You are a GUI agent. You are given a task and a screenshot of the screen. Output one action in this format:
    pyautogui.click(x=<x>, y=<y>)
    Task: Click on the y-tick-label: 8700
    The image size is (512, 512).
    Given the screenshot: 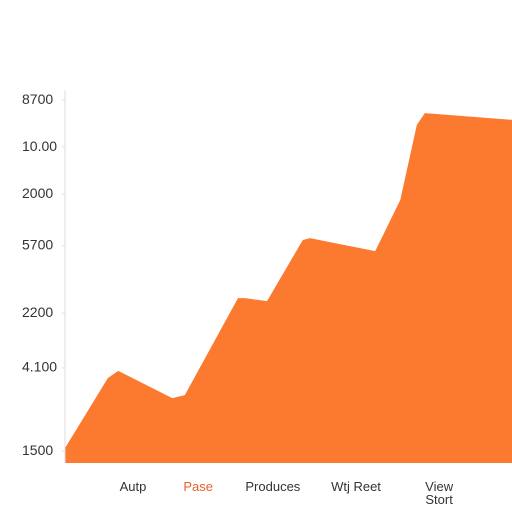 What is the action you would take?
    pyautogui.click(x=37, y=99)
    